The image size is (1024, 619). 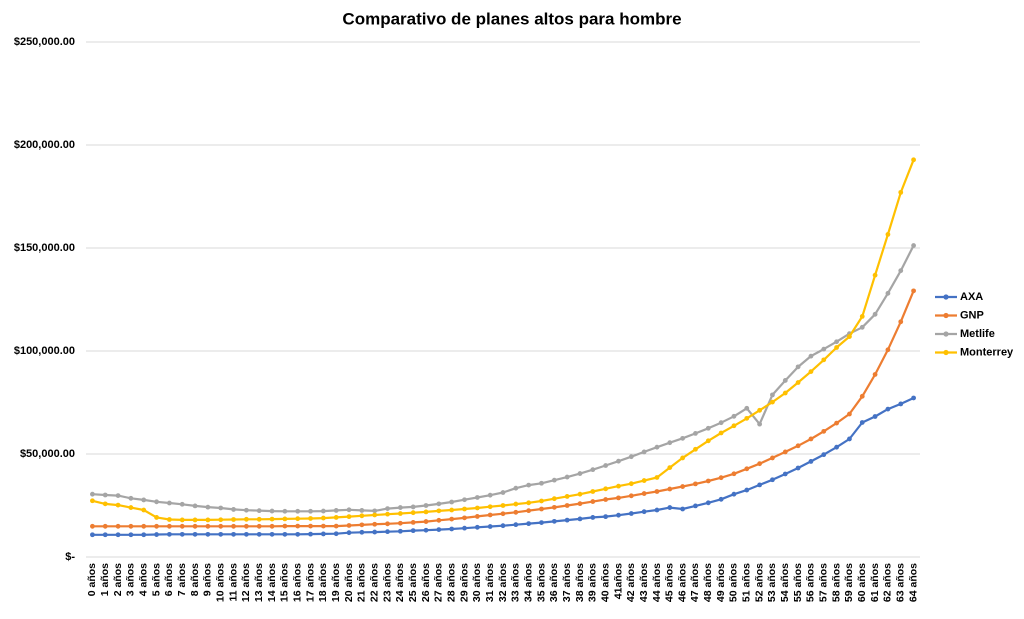 I want to click on x-tick-label: 53 años, so click(x=772, y=582).